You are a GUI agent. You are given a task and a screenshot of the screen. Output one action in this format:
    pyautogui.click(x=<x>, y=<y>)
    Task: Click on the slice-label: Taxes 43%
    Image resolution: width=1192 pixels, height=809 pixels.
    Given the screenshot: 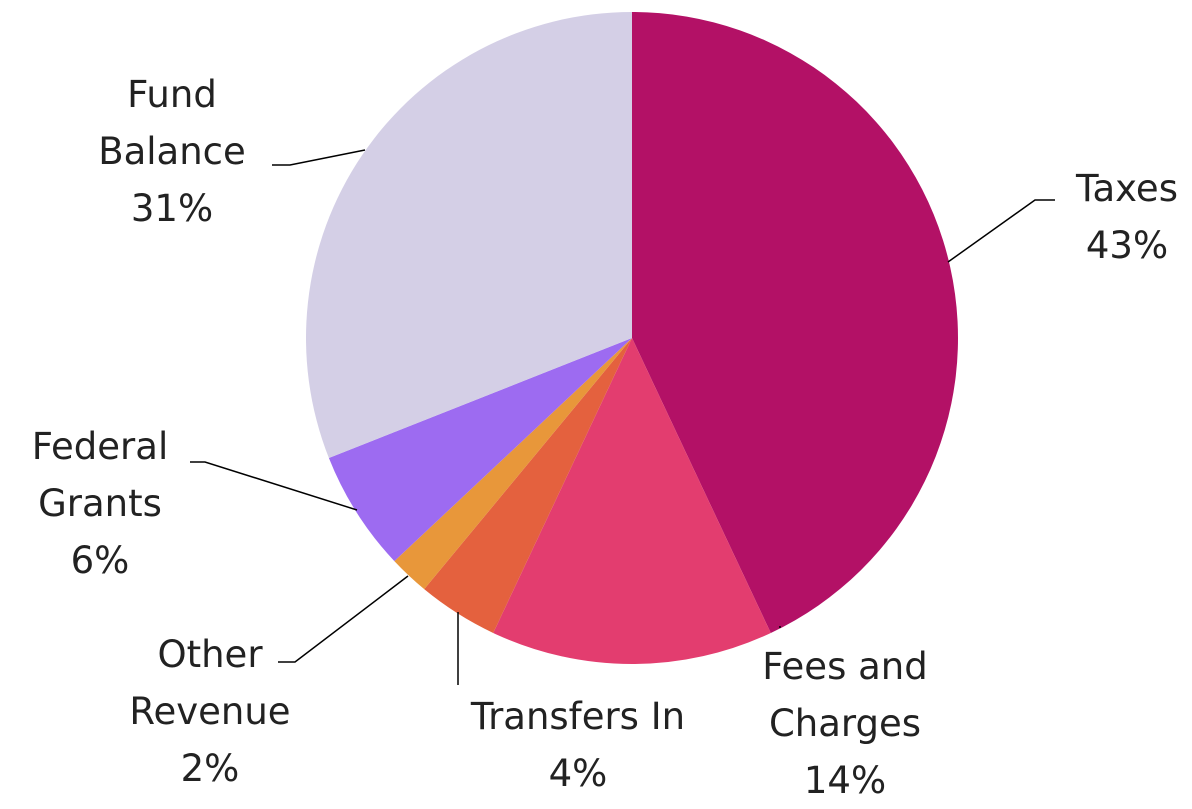 What is the action you would take?
    pyautogui.click(x=1119, y=217)
    